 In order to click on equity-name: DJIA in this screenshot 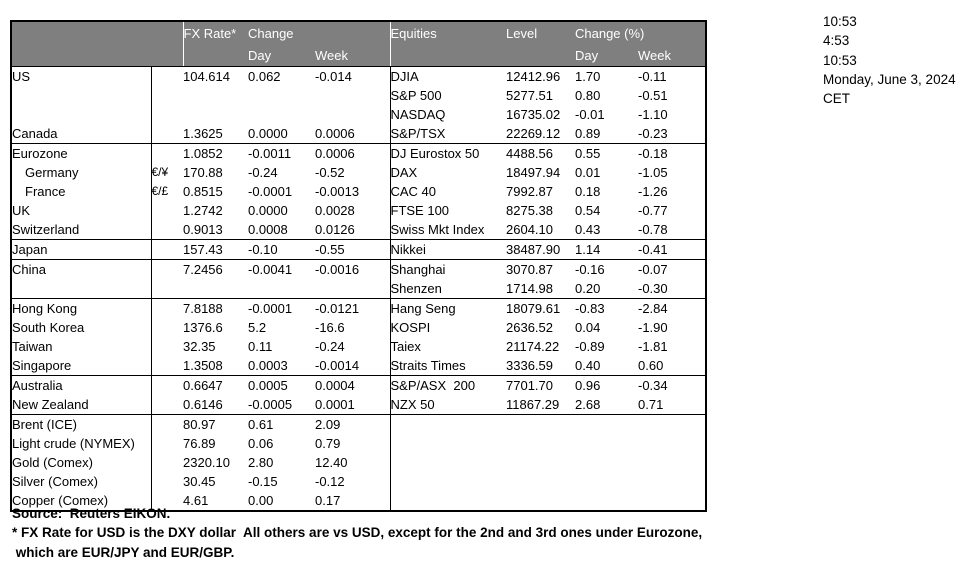, I will do `click(447, 76)`.